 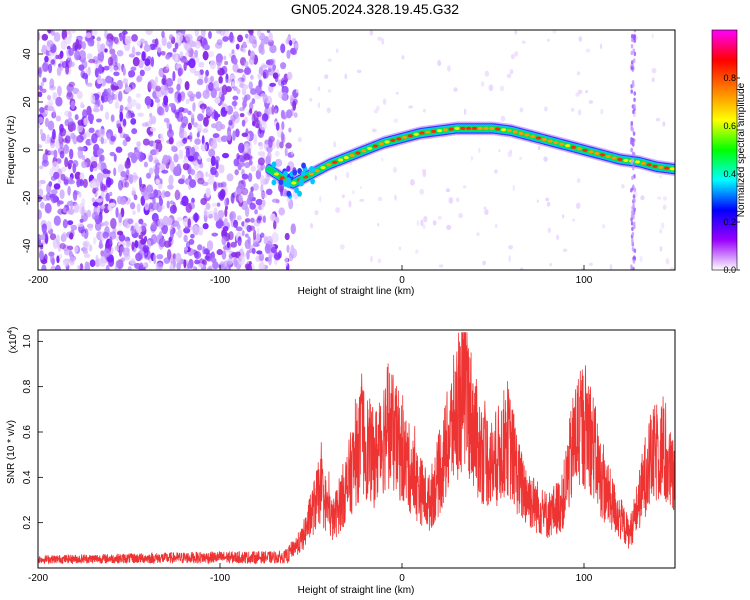 I want to click on figure-title: GN05.2024.328.19.45.G32, so click(x=375, y=9).